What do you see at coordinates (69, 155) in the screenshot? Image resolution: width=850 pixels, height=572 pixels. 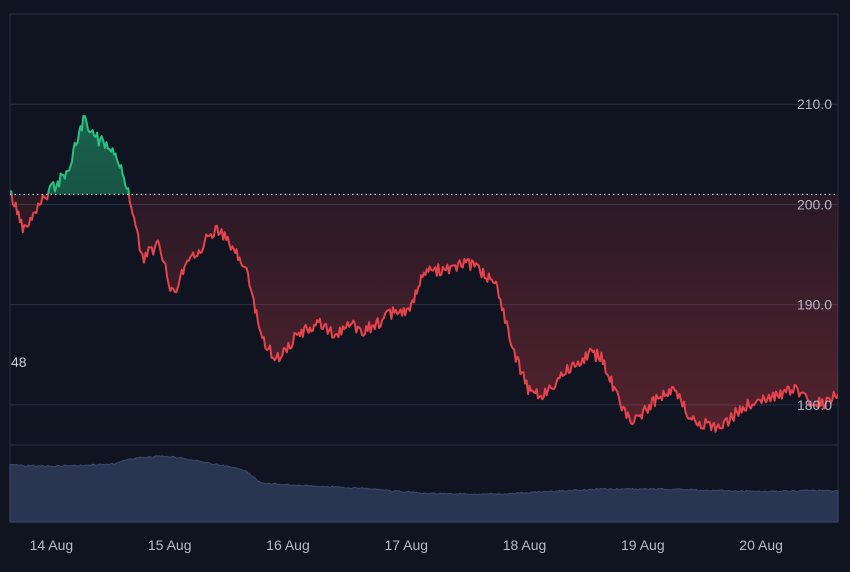 I see `area-above-baseline` at bounding box center [69, 155].